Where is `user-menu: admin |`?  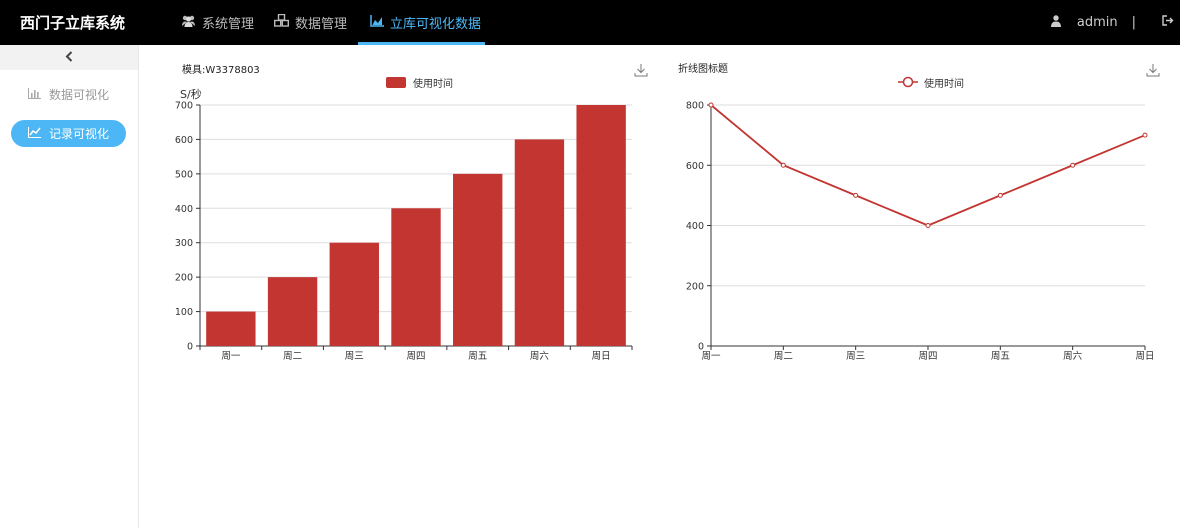
user-menu: admin | is located at coordinates (1093, 22).